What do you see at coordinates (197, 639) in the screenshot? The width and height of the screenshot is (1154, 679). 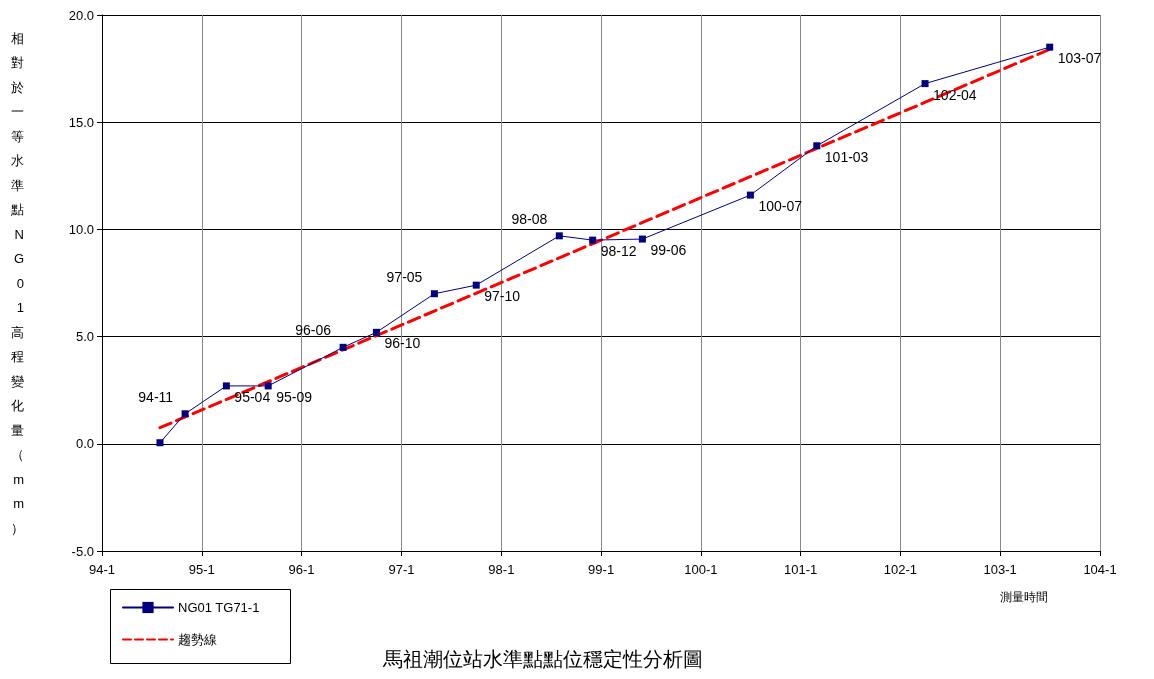 I see `legend-label: 趨勢線` at bounding box center [197, 639].